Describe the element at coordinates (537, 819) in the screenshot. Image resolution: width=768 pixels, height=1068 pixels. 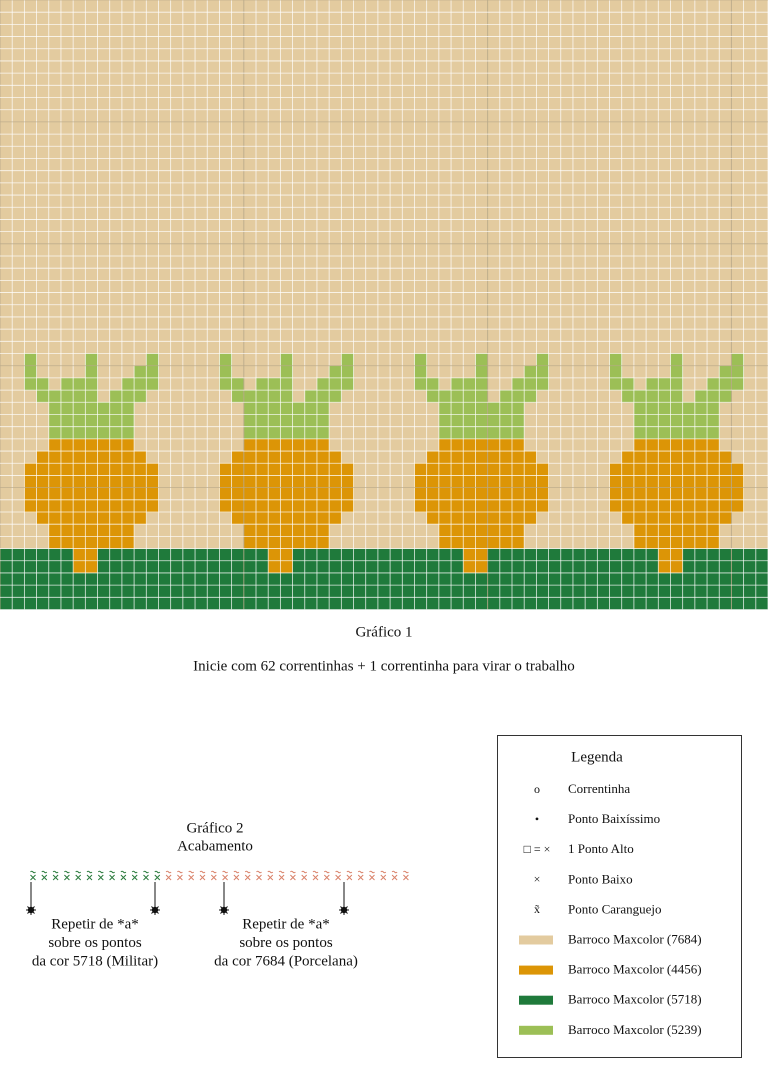
I see `legend-symbol: •` at that location.